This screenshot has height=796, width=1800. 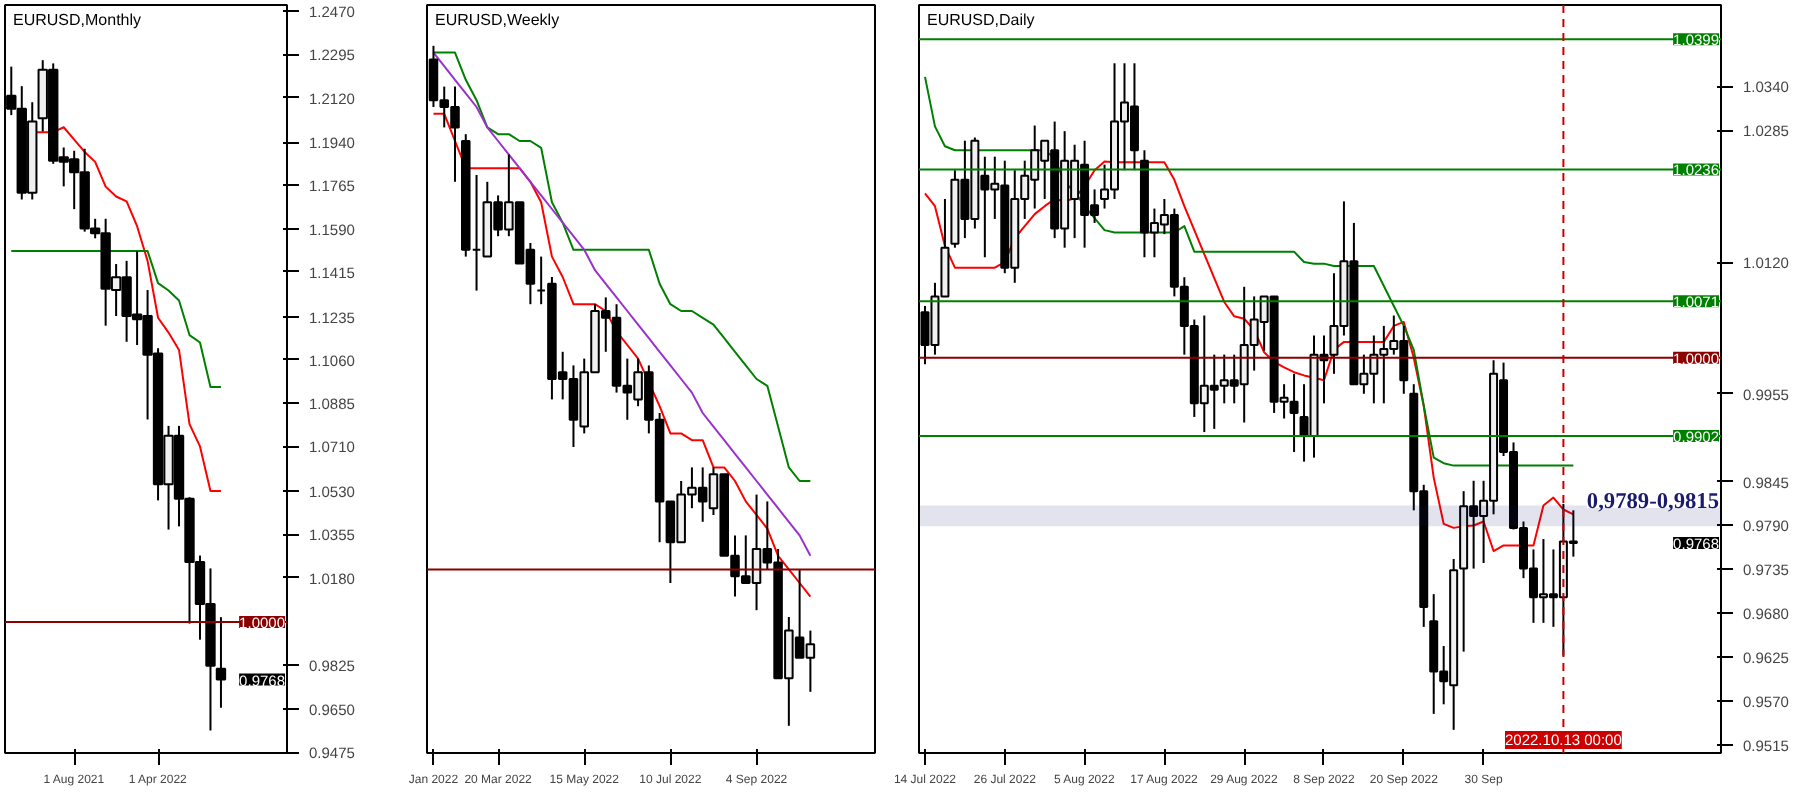 What do you see at coordinates (981, 20) in the screenshot?
I see `chart-title: EURUSD,Daily` at bounding box center [981, 20].